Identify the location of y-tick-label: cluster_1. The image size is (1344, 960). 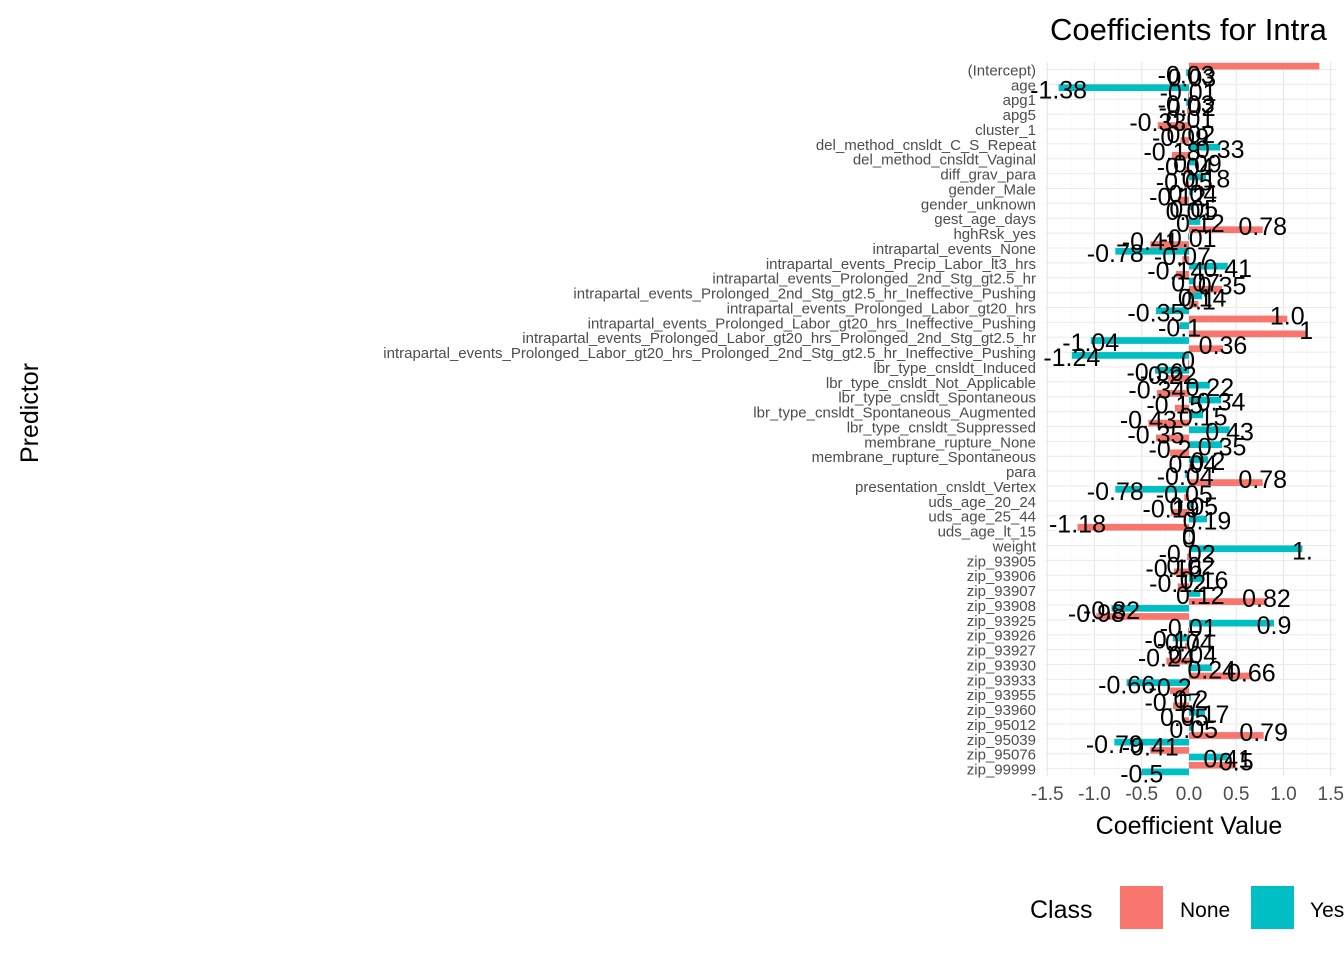
(1005, 130).